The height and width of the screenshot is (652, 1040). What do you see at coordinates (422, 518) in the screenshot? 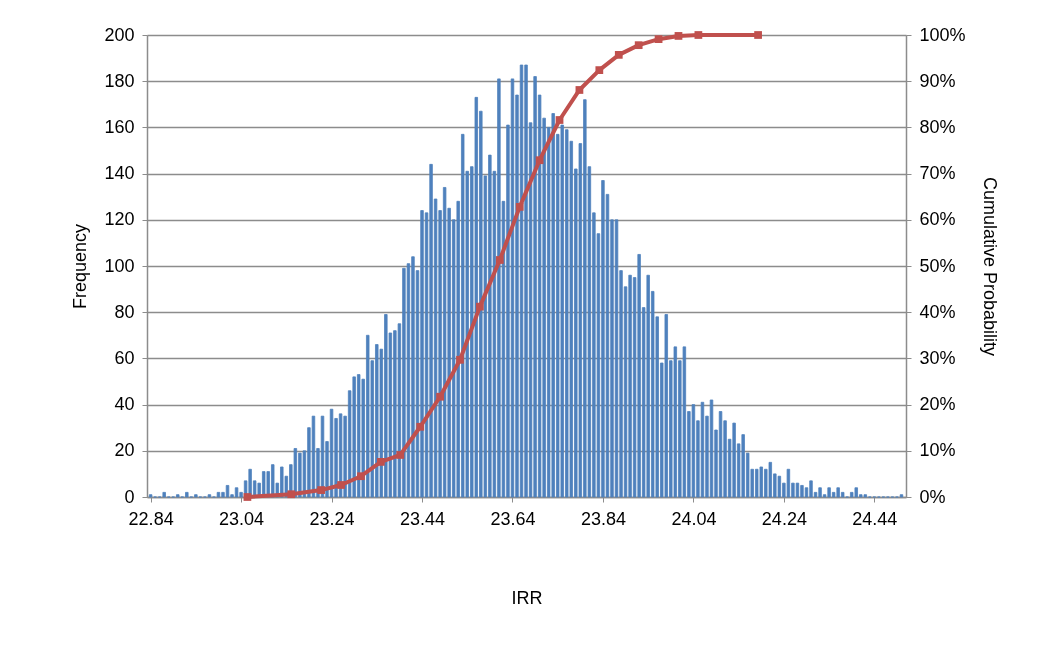
I see `x-tick-label: 23.44` at bounding box center [422, 518].